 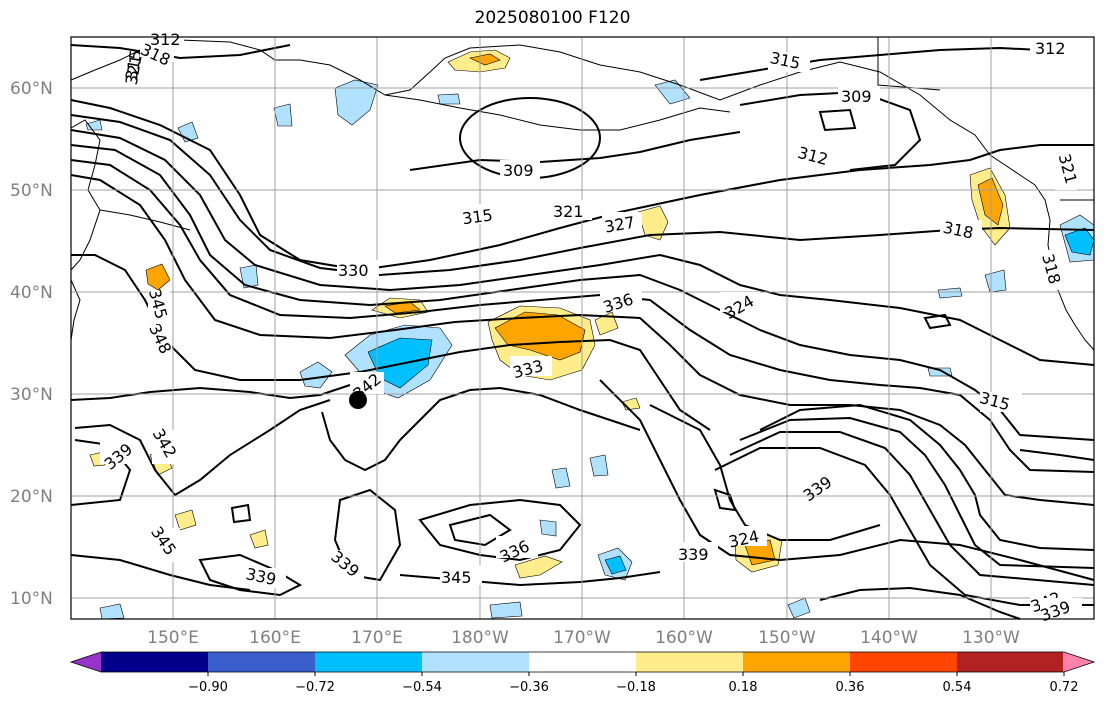 What do you see at coordinates (31, 599) in the screenshot?
I see `lat-label: 10°N` at bounding box center [31, 599].